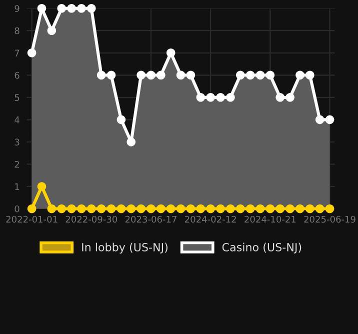  Describe the element at coordinates (270, 219) in the screenshot. I see `x-tick-label: 2024-10-21` at that location.